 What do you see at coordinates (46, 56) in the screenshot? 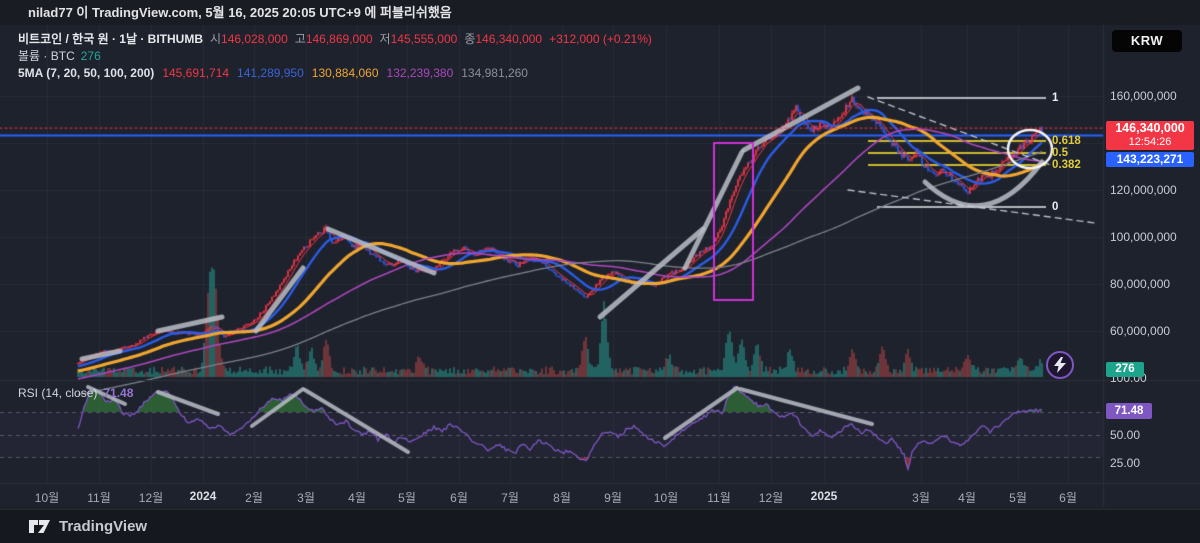
I see `volume-label: 볼륨 · BTC` at bounding box center [46, 56].